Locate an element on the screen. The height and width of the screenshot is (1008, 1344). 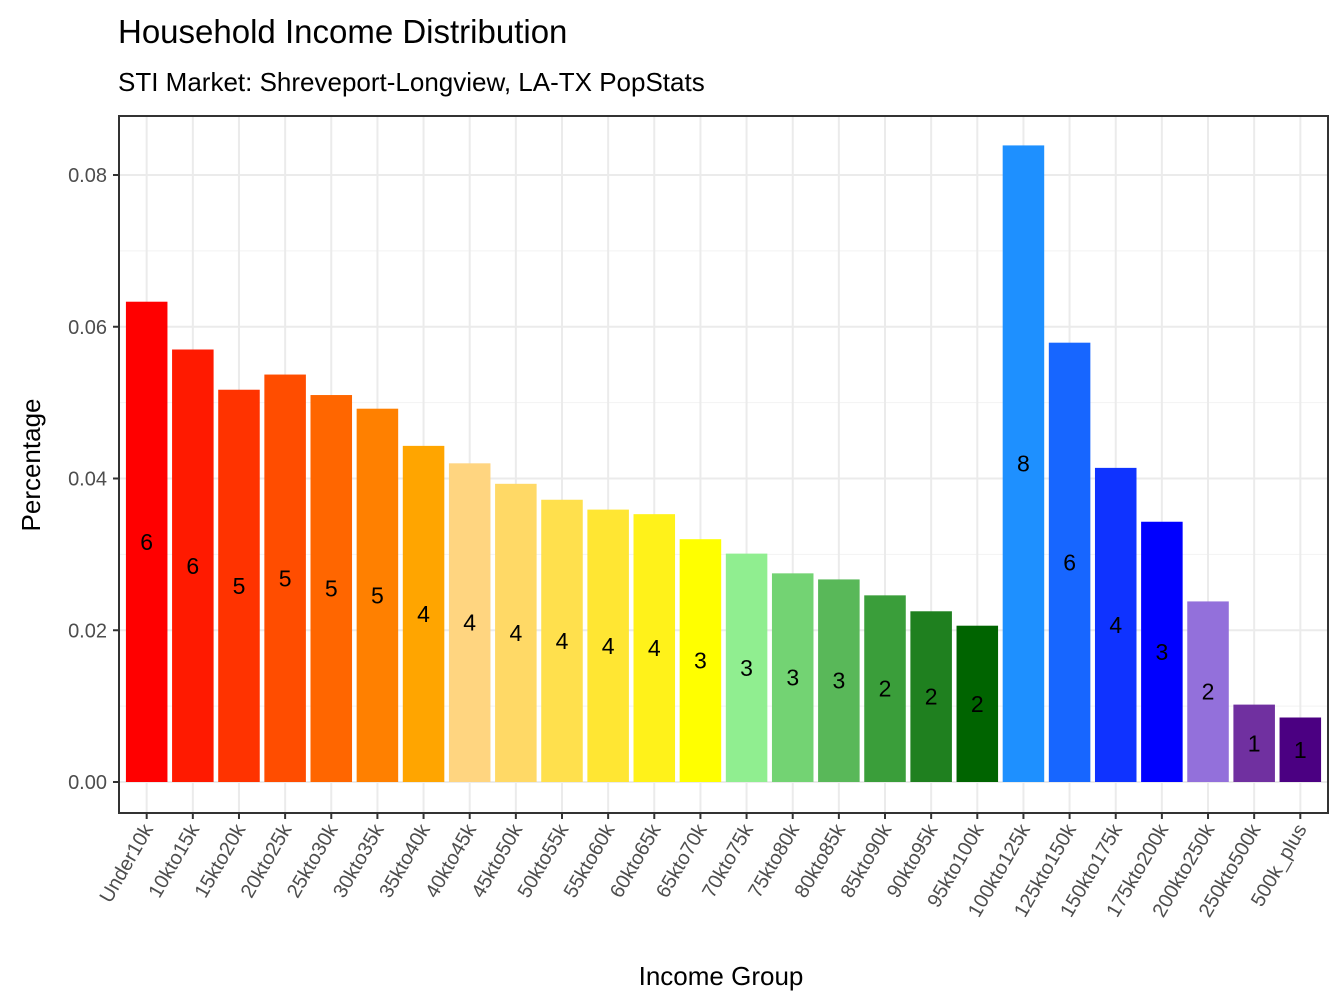
chart-title: Household Income Distribution is located at coordinates (342, 31).